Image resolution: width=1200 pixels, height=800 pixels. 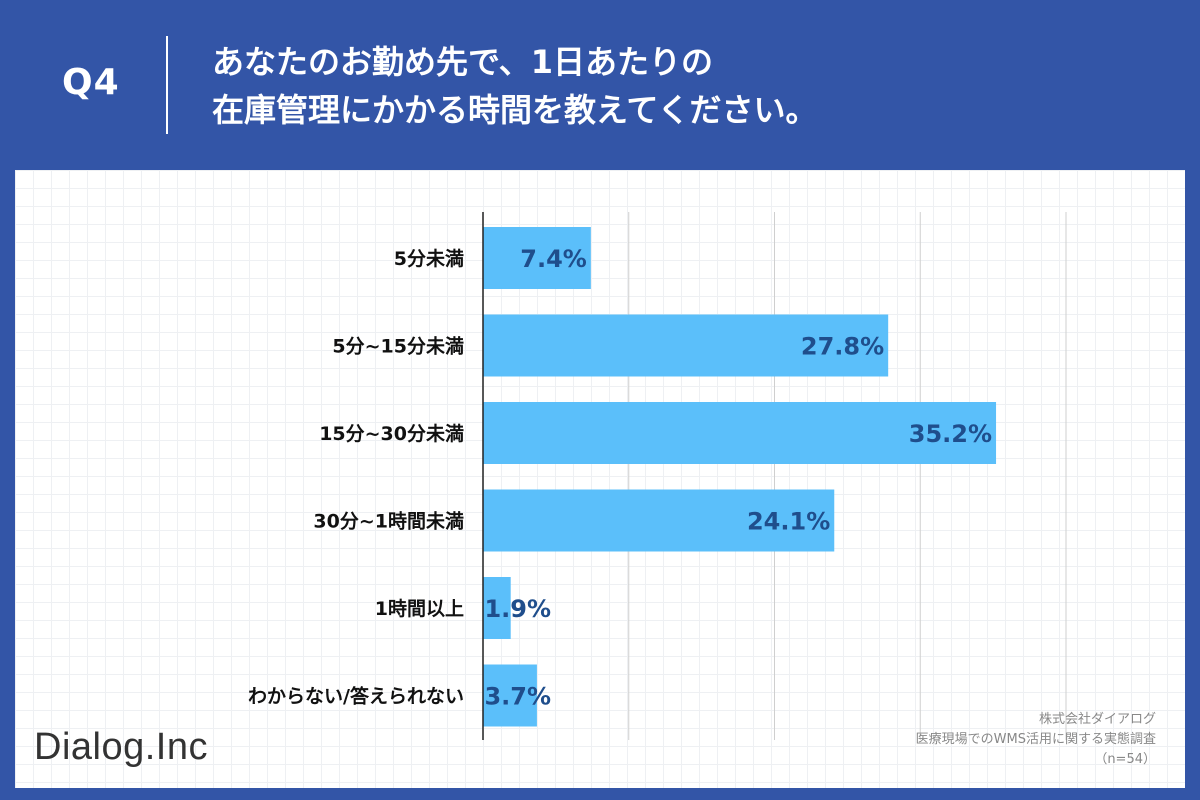 I want to click on company-logo: Dialog.Inc, so click(x=121, y=747).